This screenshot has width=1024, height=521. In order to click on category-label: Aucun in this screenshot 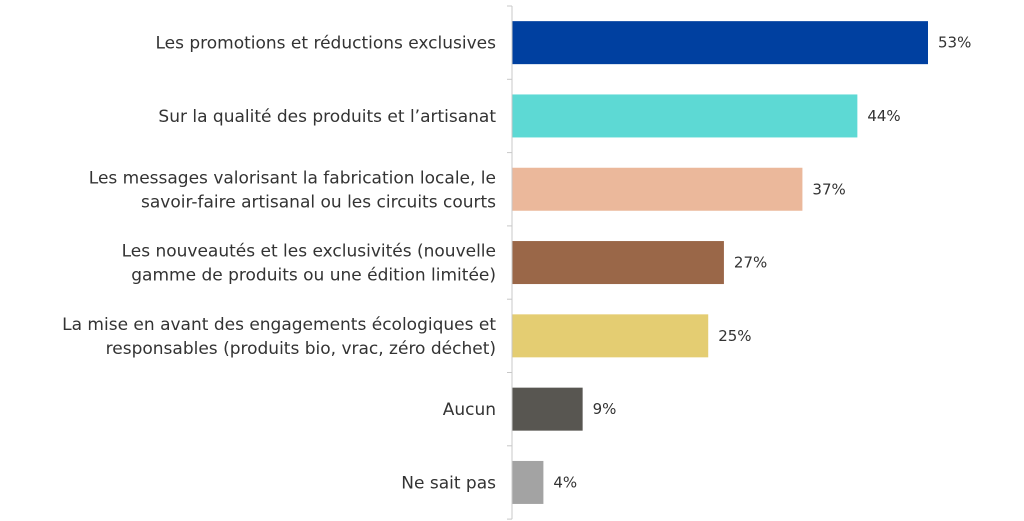, I will do `click(469, 410)`.